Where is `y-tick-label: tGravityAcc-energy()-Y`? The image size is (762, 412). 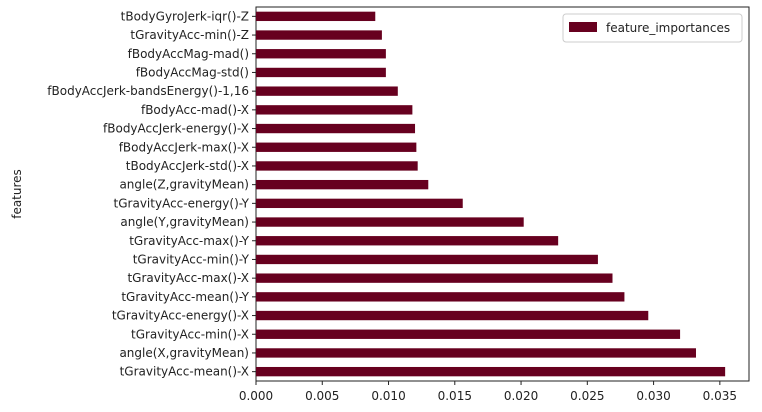
y-tick-label: tGravityAcc-energy()-Y is located at coordinates (182, 203).